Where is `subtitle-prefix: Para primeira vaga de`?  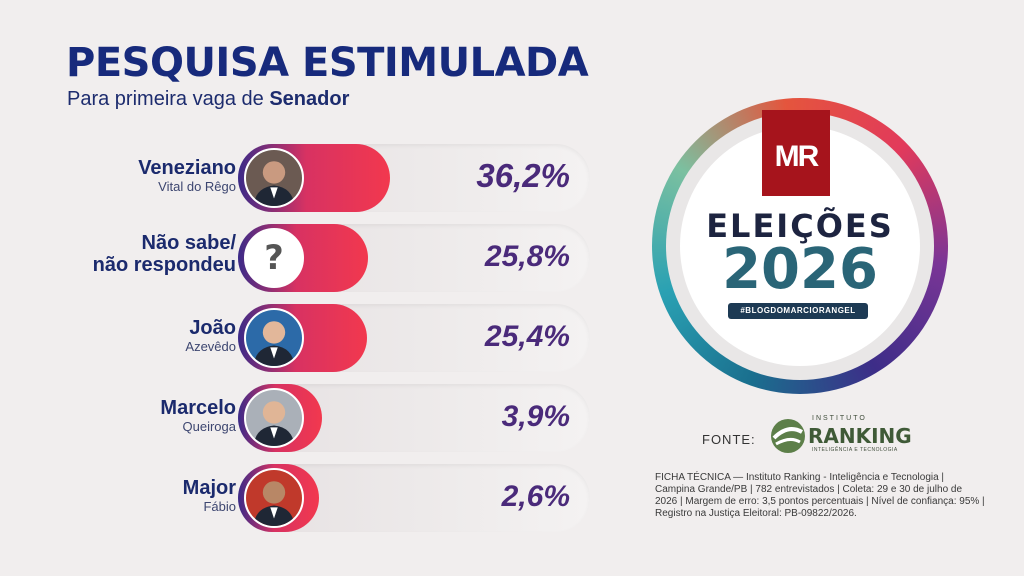 subtitle-prefix: Para primeira vaga de is located at coordinates (165, 99).